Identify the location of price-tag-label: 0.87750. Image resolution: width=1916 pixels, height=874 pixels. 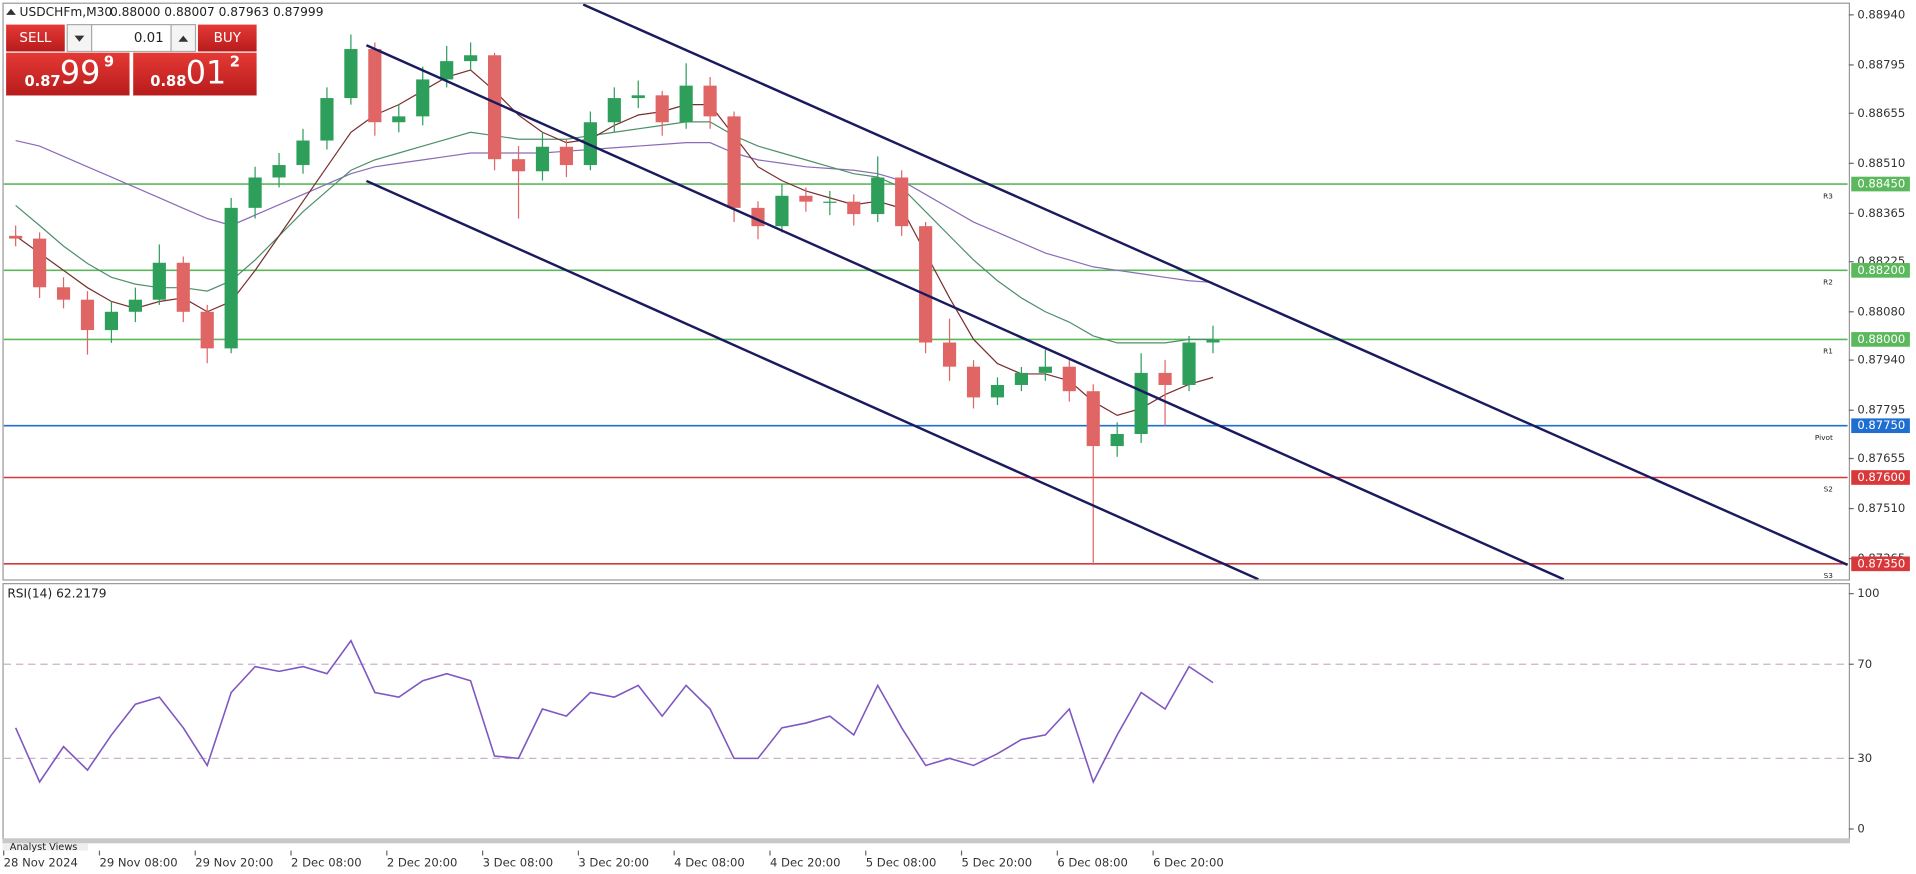
(1881, 425).